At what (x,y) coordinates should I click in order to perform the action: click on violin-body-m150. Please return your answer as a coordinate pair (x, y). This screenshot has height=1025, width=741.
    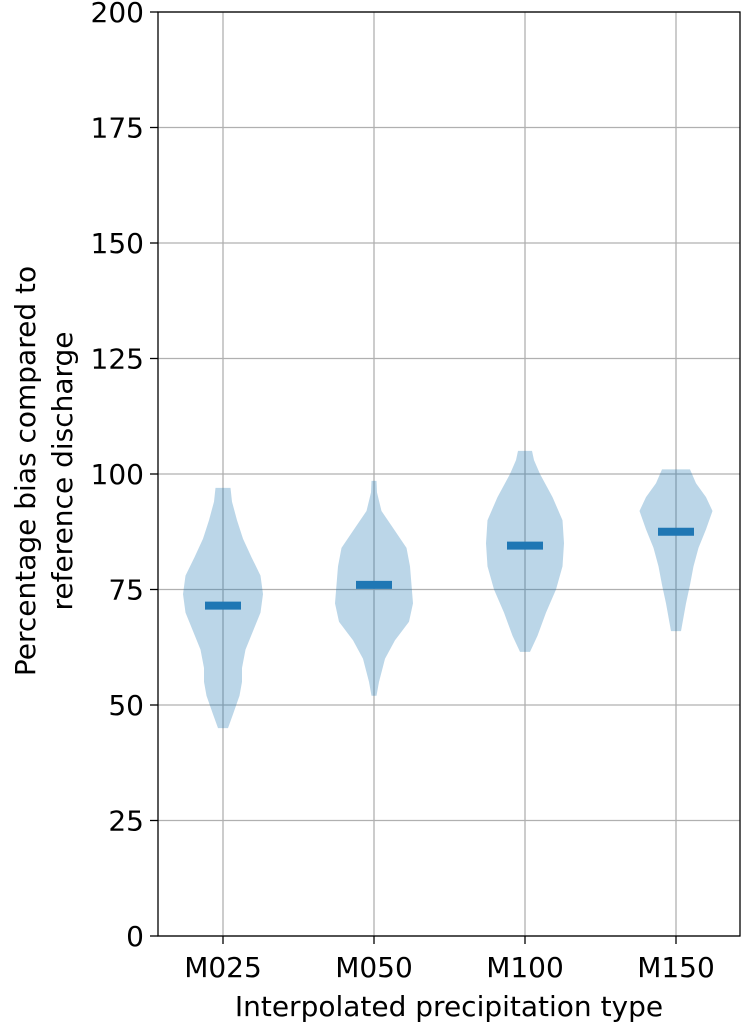
    Looking at the image, I should click on (676, 550).